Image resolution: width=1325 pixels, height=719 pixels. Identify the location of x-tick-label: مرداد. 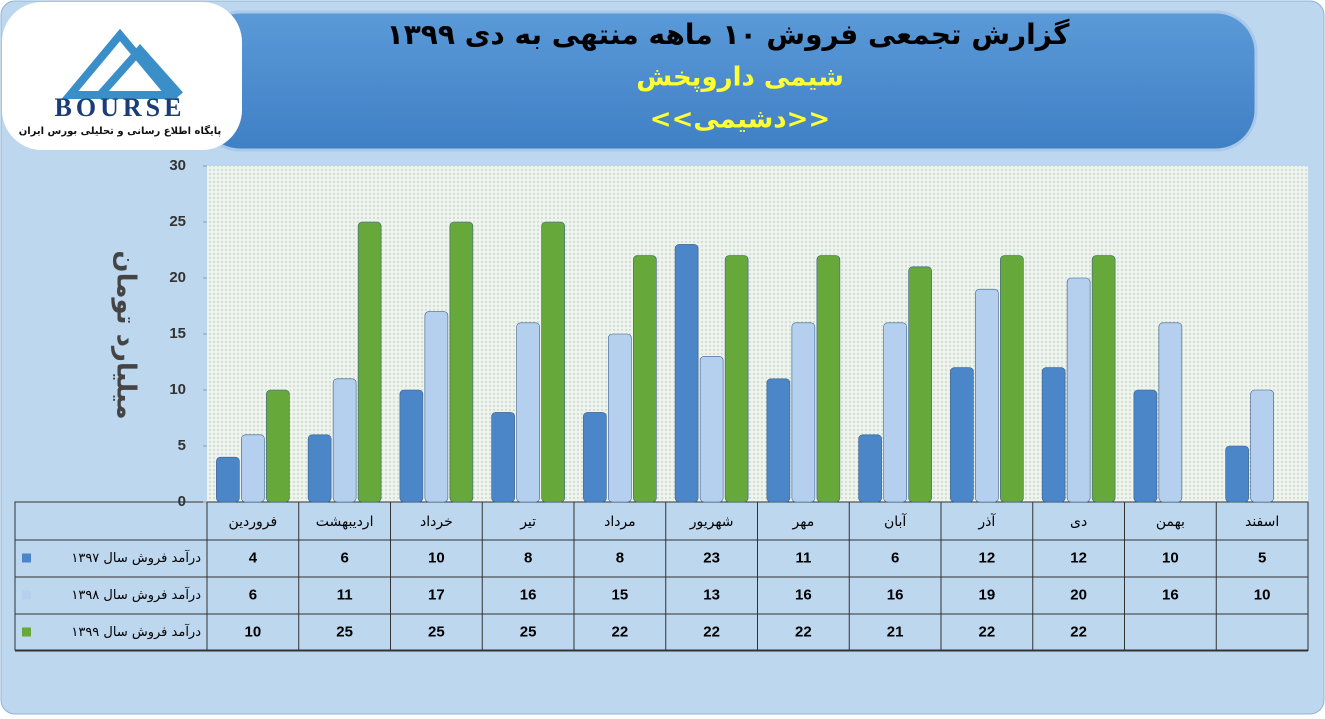
(620, 522).